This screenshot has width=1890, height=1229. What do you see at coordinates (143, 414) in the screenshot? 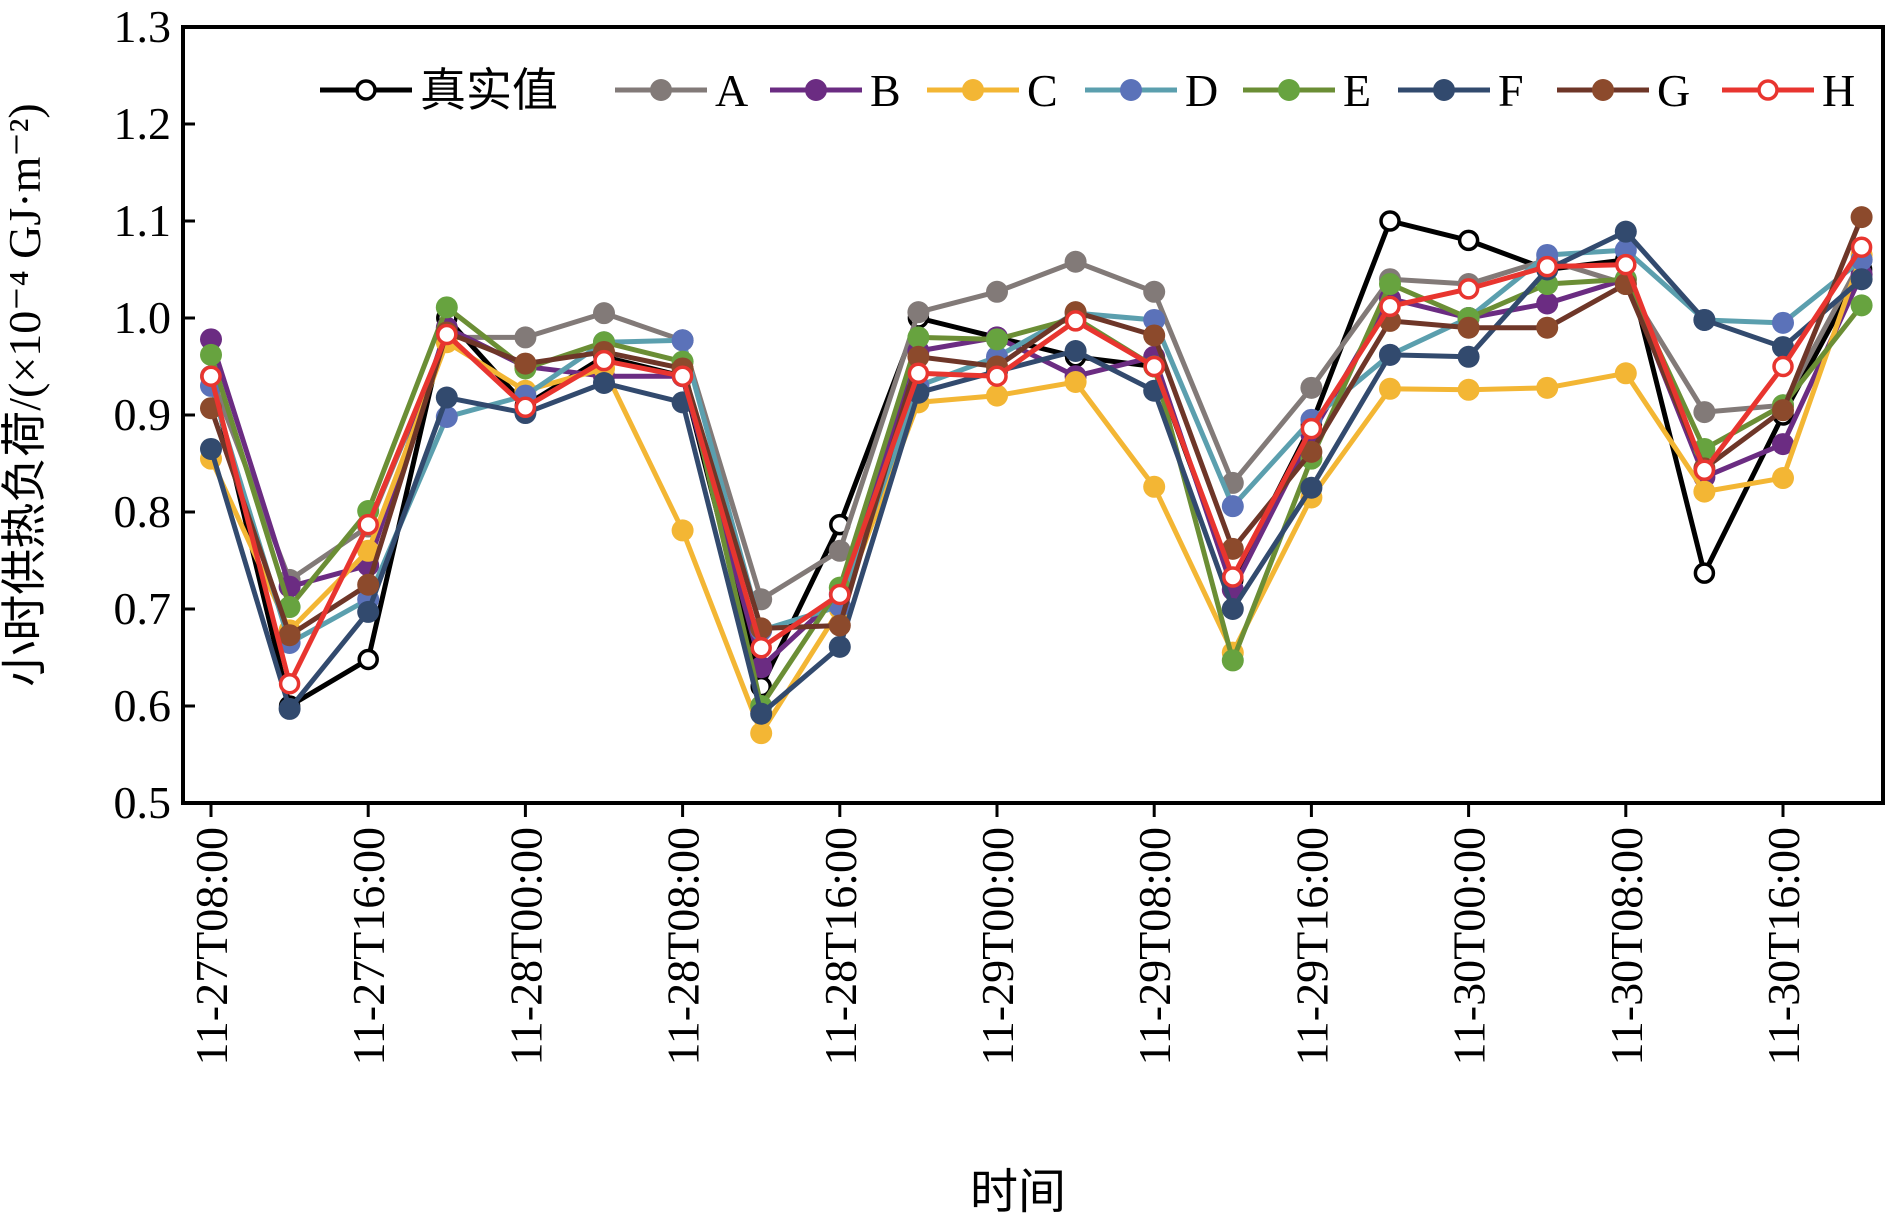
I see `y-tick-label: 0.9` at bounding box center [143, 414].